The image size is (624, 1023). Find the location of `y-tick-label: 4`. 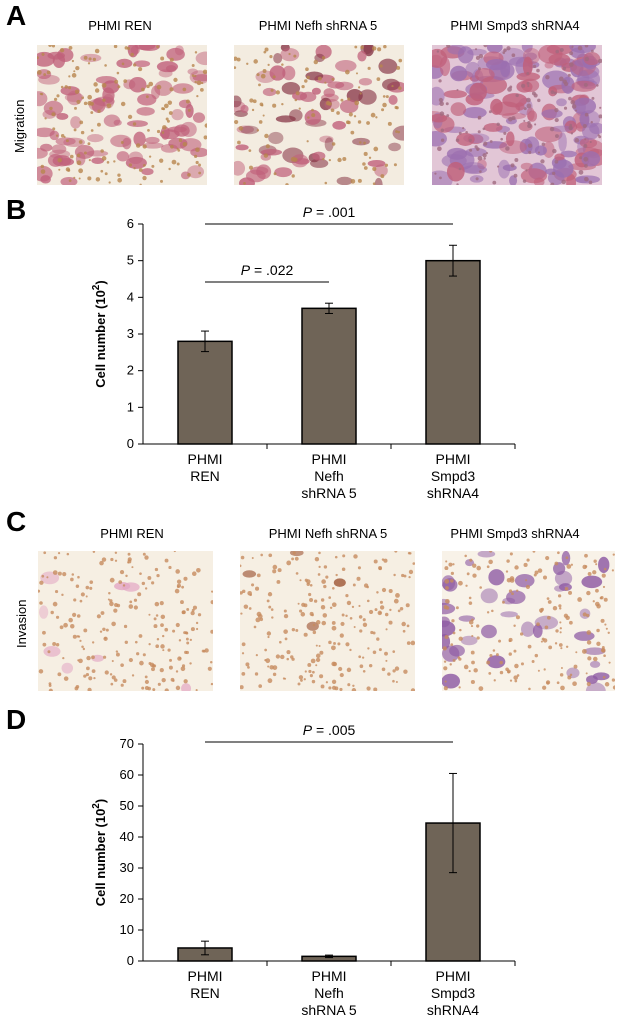

y-tick-label: 4 is located at coordinates (130, 296).